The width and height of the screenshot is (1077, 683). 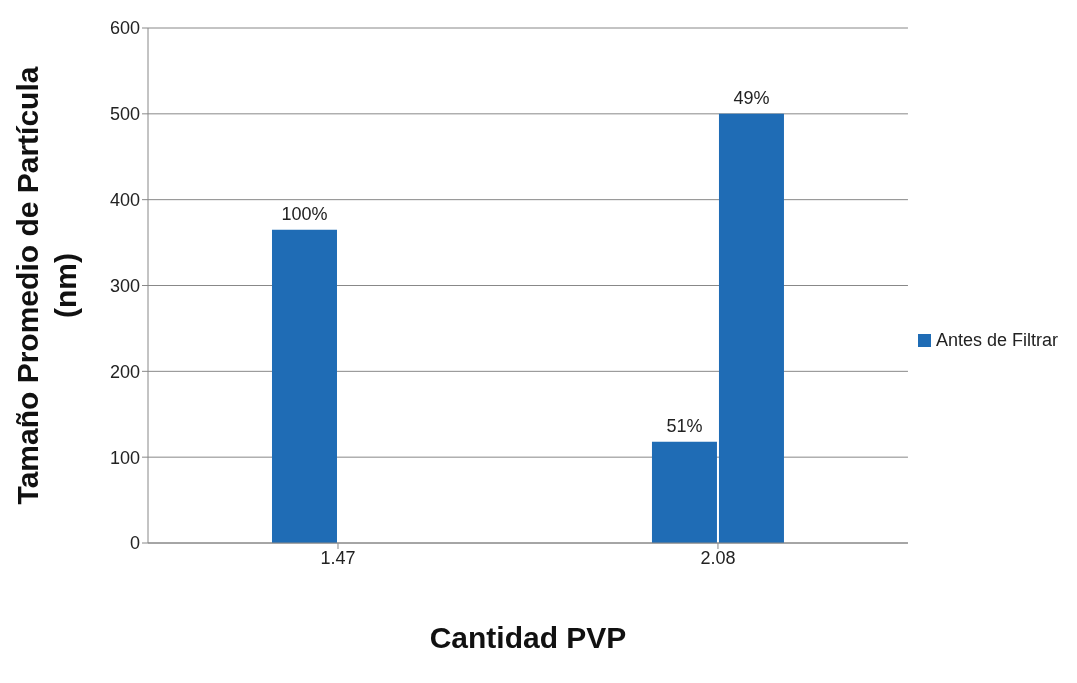 I want to click on y-tick-label: 100, so click(x=124, y=457).